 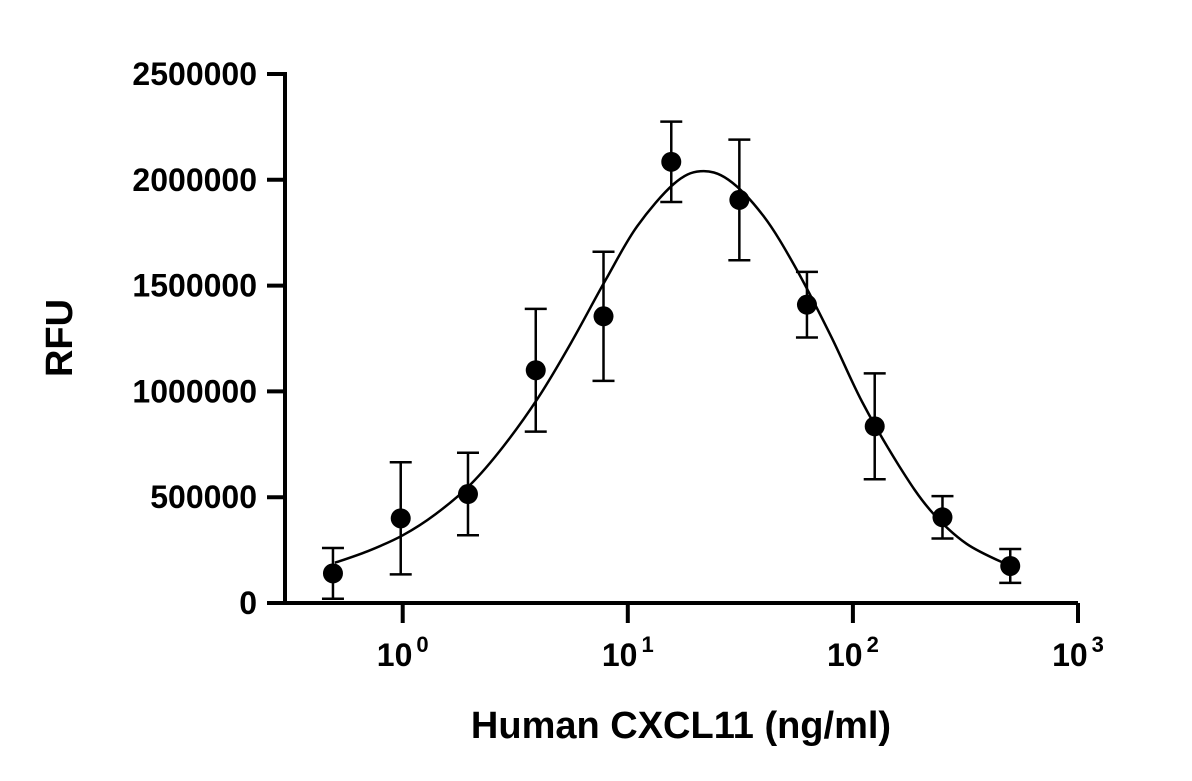 I want to click on x-tick-label: 10 2, so click(x=853, y=652).